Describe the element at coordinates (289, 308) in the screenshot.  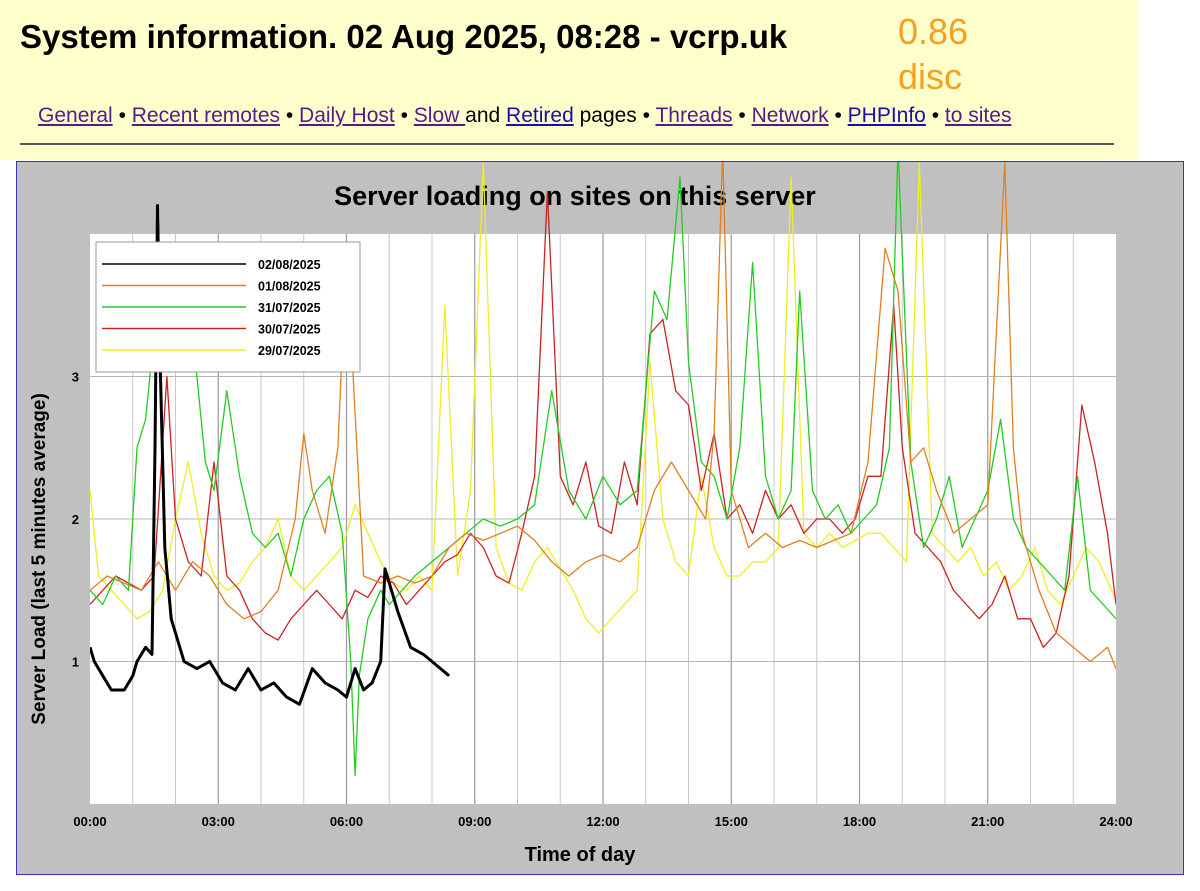
I see `legend-label: 31/07/2025` at that location.